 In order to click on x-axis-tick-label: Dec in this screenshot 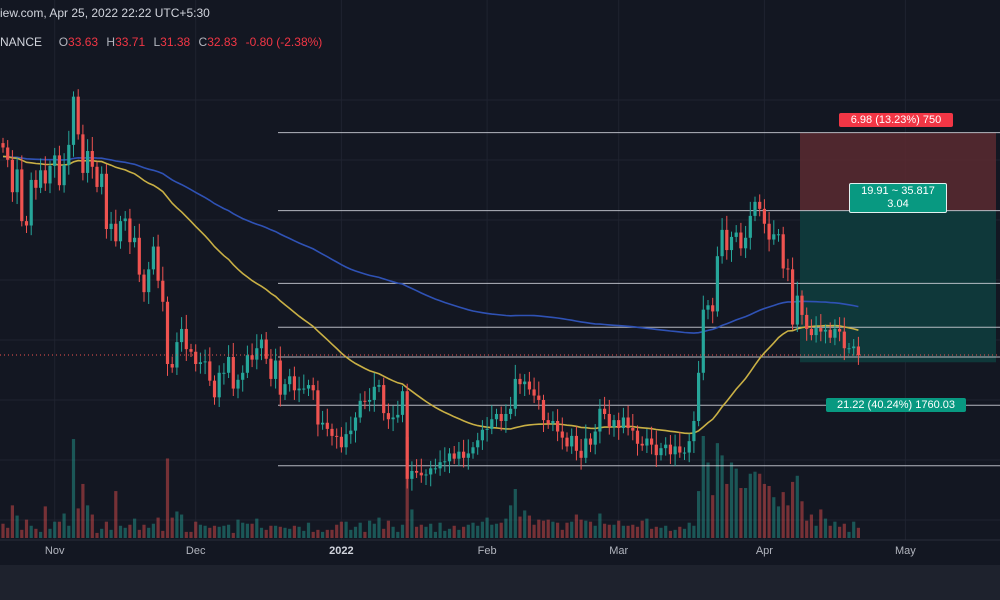, I will do `click(196, 551)`.